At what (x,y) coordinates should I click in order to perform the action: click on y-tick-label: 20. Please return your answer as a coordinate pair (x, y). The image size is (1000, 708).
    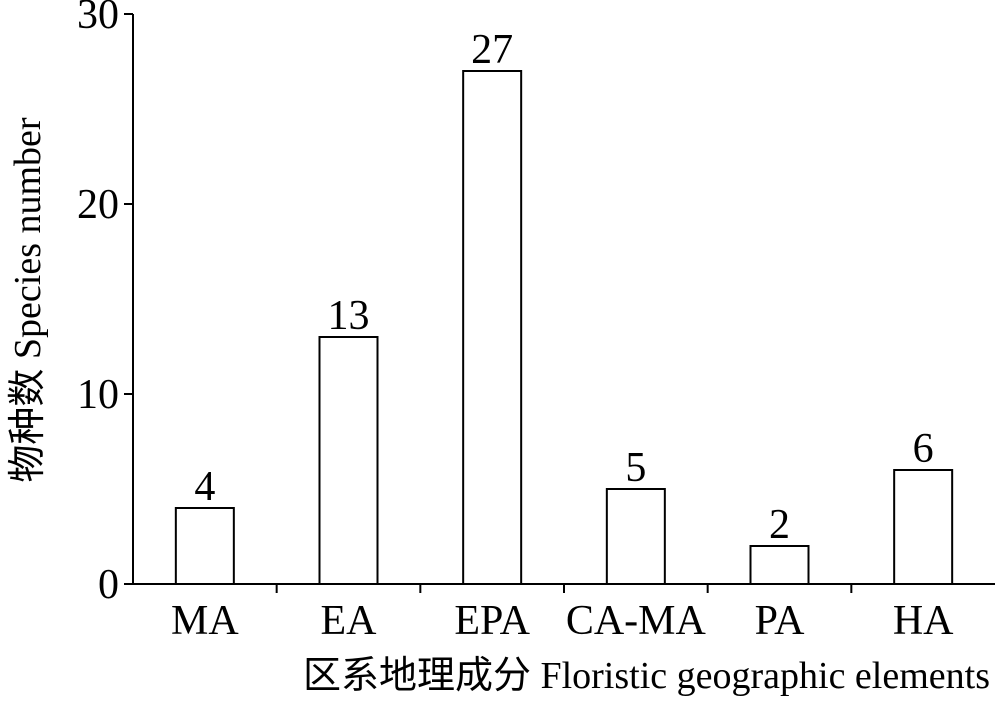
    Looking at the image, I should click on (98, 205).